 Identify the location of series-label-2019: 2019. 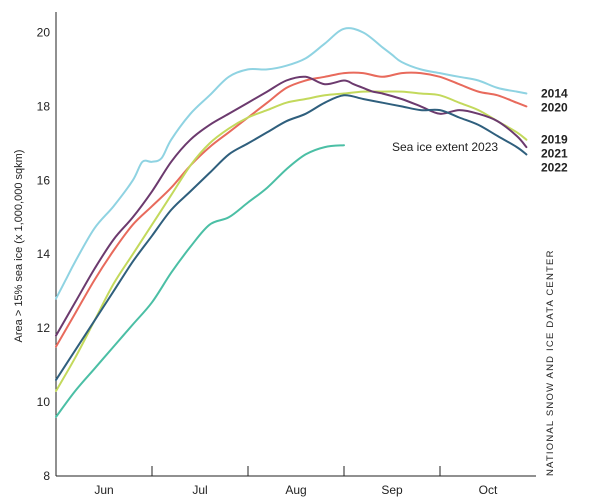
(554, 140).